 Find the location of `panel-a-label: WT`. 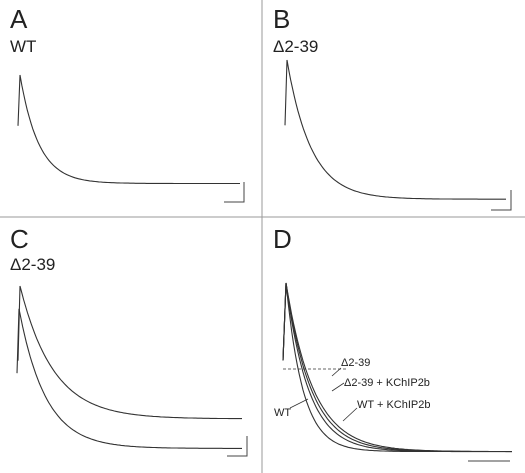

panel-a-label: WT is located at coordinates (23, 46).